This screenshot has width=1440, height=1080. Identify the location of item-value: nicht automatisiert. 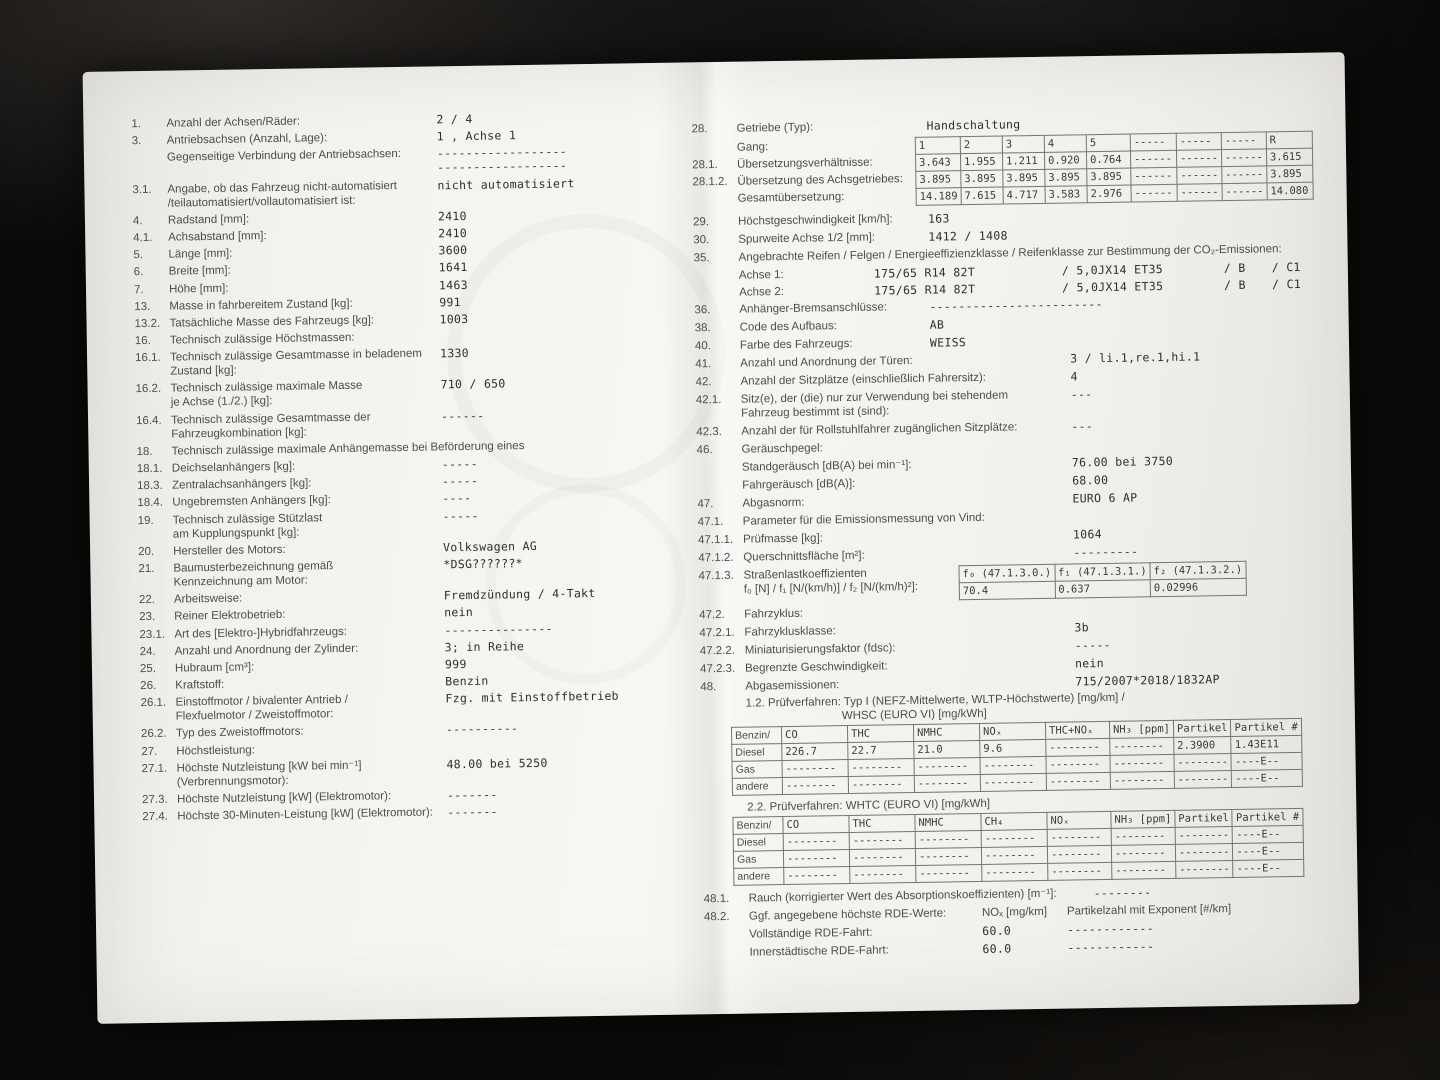
(506, 183).